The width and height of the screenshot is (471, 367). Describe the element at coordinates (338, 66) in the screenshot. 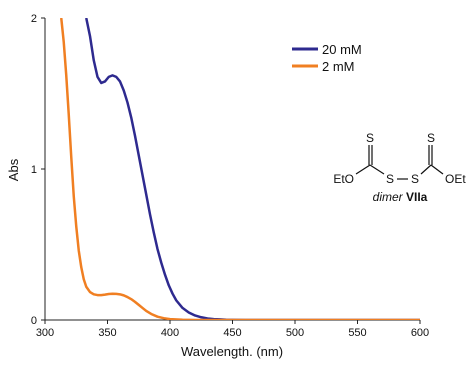

I see `legend-label-2mM: 2 mM` at that location.